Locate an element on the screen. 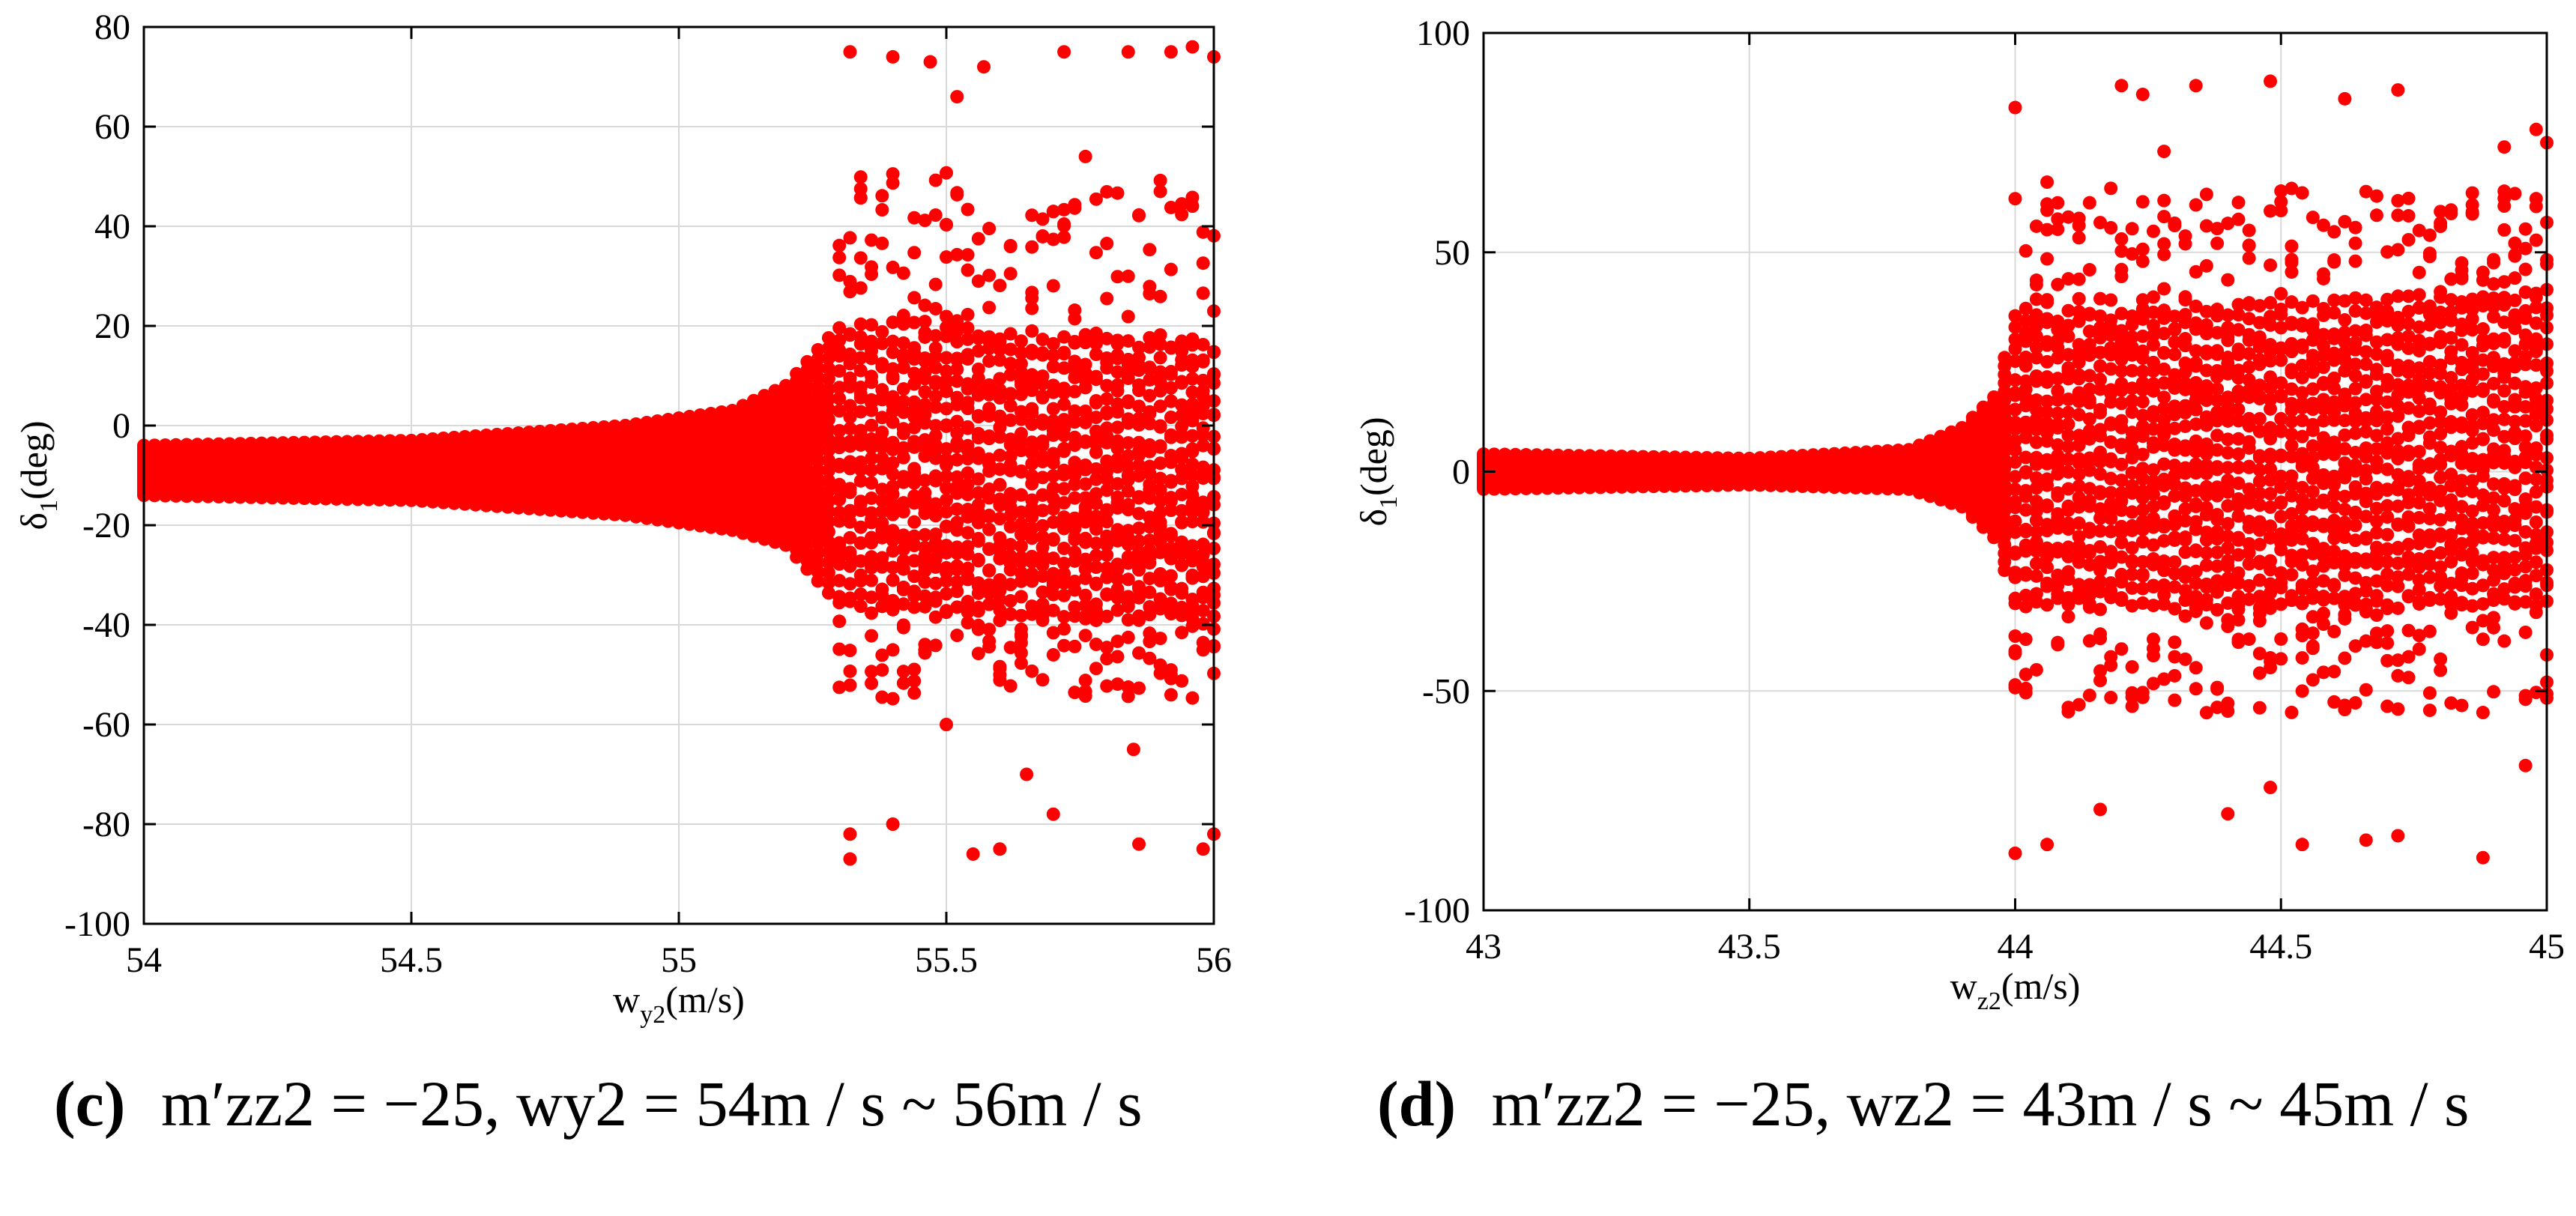 This screenshot has width=2576, height=1216. y-tick-label: 40 is located at coordinates (112, 226).